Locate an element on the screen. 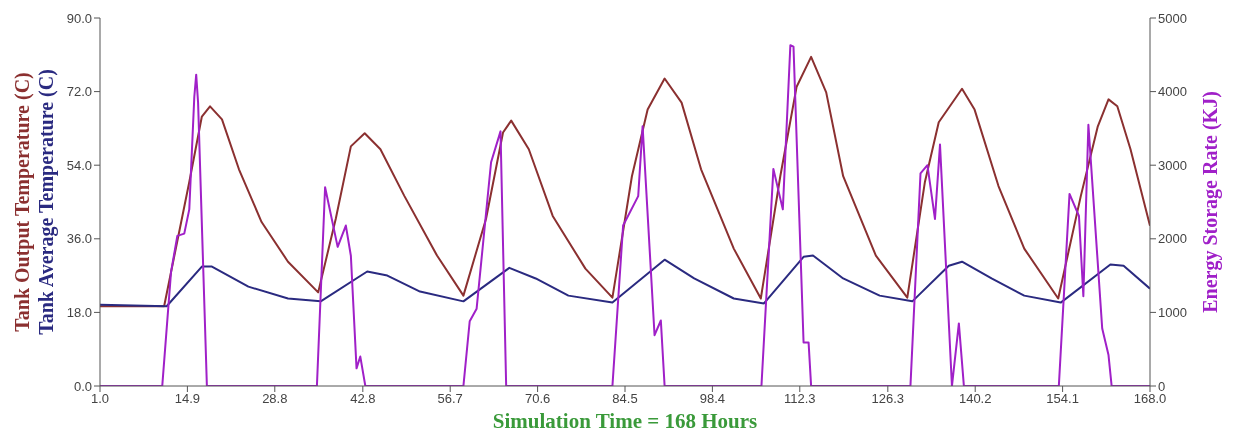 The image size is (1238, 434). x-axis-title: Simulation Time = 168 Hours is located at coordinates (625, 421).